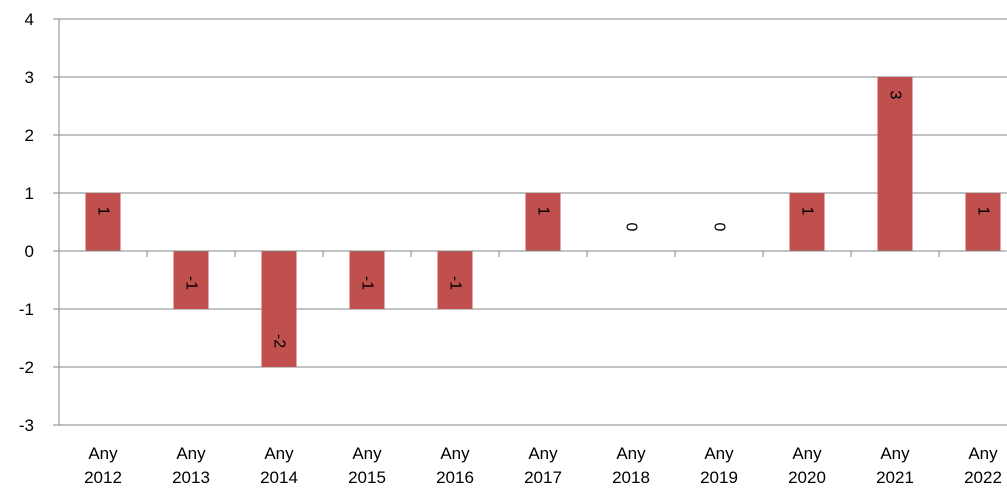 The width and height of the screenshot is (1007, 493). What do you see at coordinates (455, 465) in the screenshot?
I see `x-tick-label: Any 2016` at bounding box center [455, 465].